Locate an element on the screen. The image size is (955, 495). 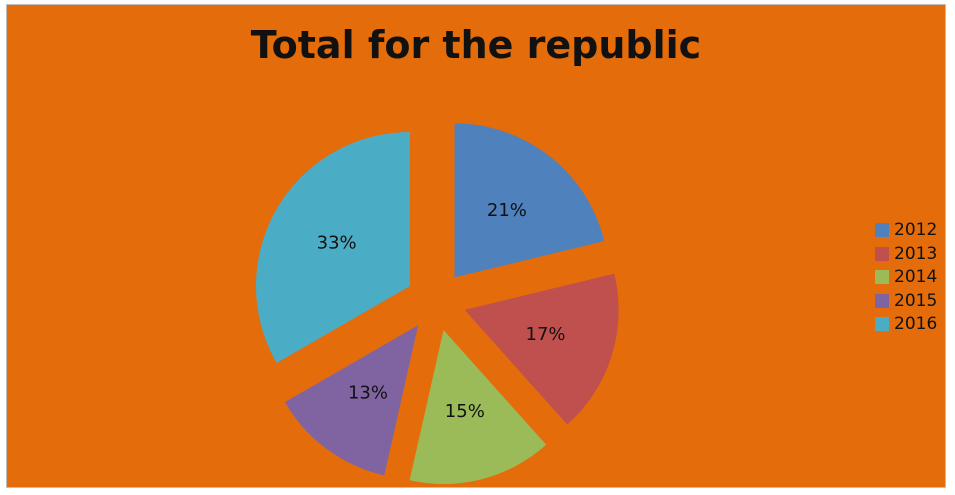
legend-label-2015: 2015 is located at coordinates (916, 300).